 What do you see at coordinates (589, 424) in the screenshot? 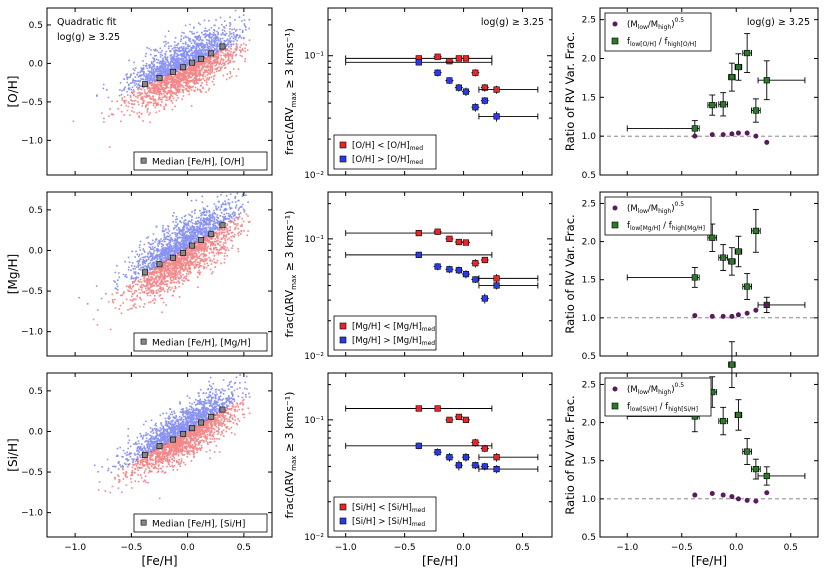
I see `y-tick-label: 2.0` at bounding box center [589, 424].